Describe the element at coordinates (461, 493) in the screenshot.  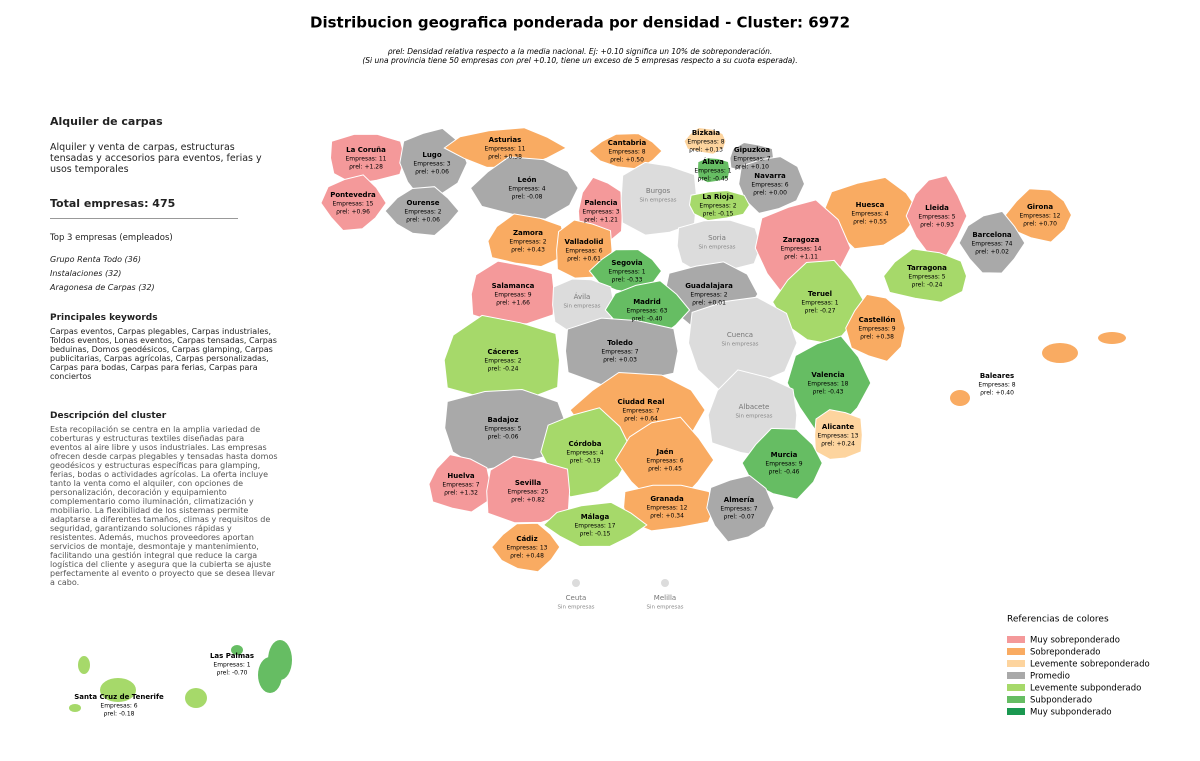
I see `province-rho: ρrel: +1.32` at that location.